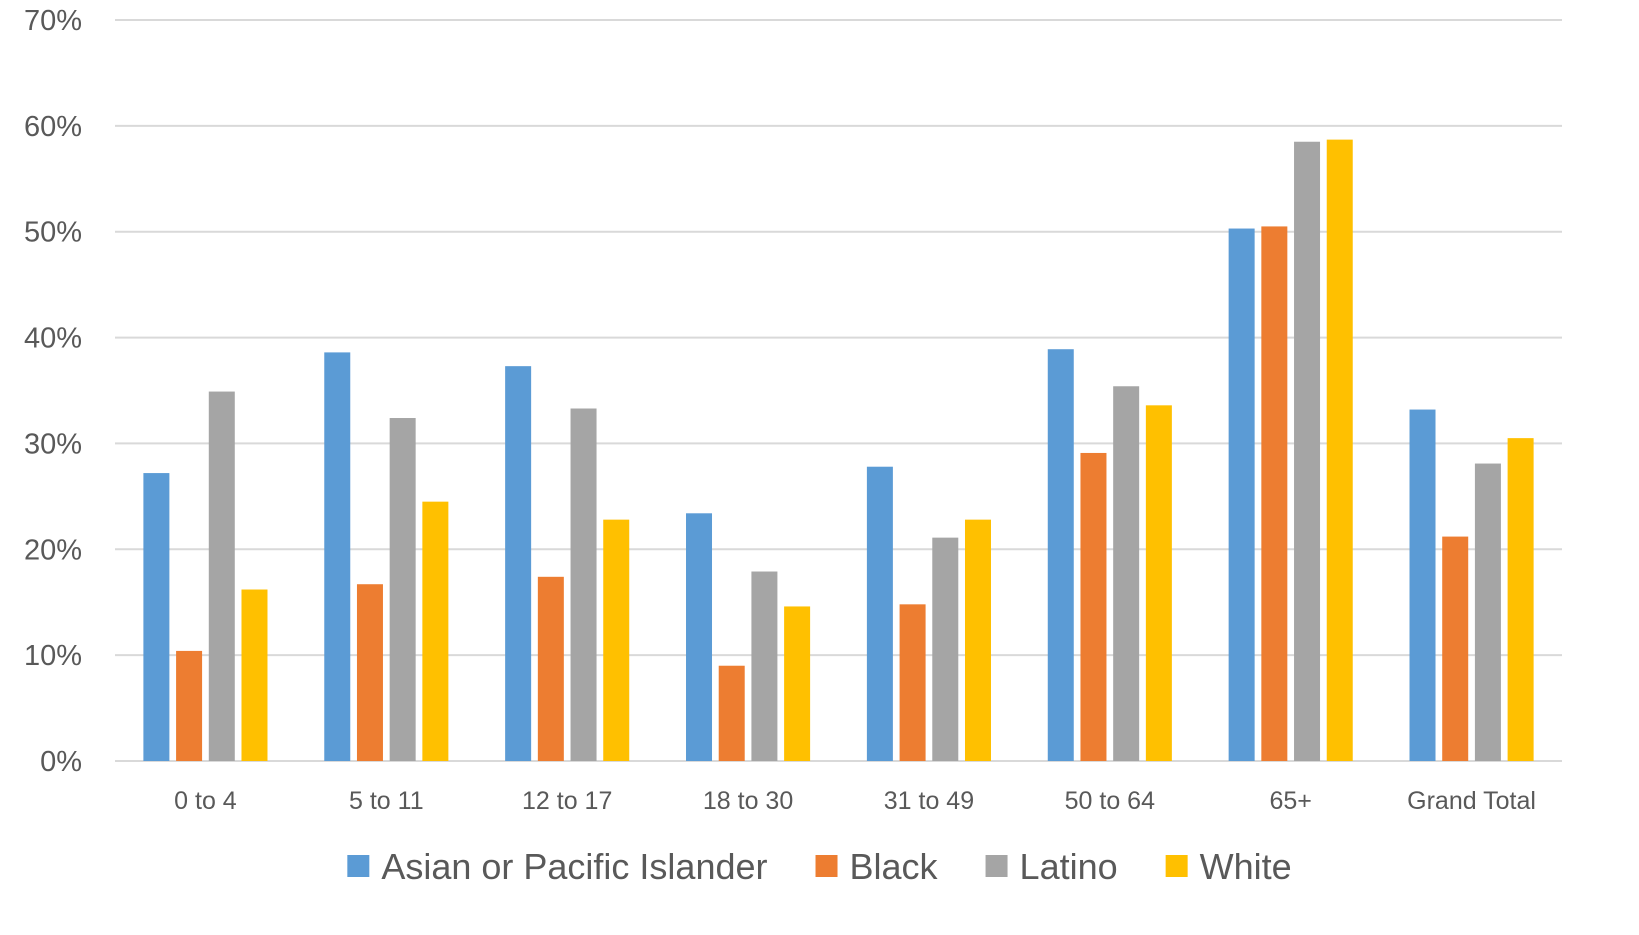 Image resolution: width=1639 pixels, height=935 pixels. I want to click on legend-item-asian-or-pacific-islander: Asian or Pacific Islander, so click(557, 866).